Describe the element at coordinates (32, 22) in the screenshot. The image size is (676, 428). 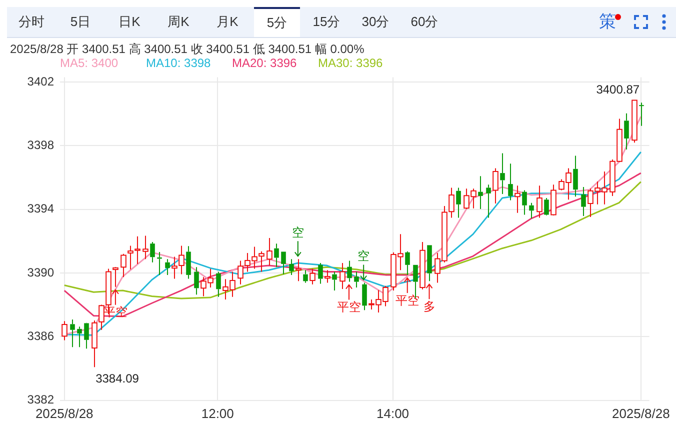
I see `text: 分时` at that location.